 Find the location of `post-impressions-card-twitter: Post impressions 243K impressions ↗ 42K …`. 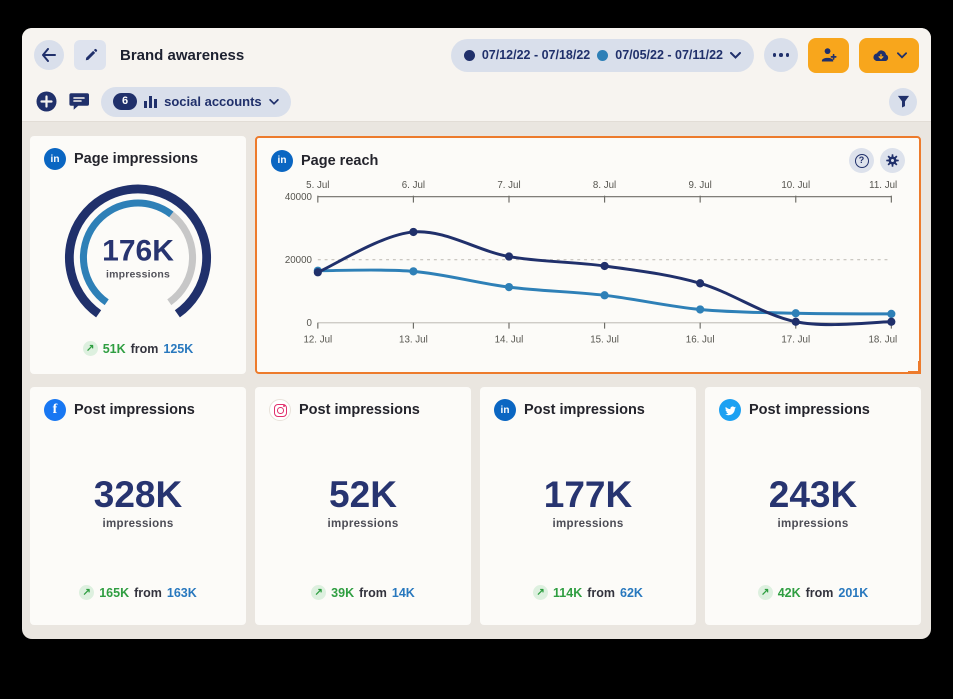

post-impressions-card-twitter: Post impressions 243K impressions ↗ 42K … is located at coordinates (813, 506).